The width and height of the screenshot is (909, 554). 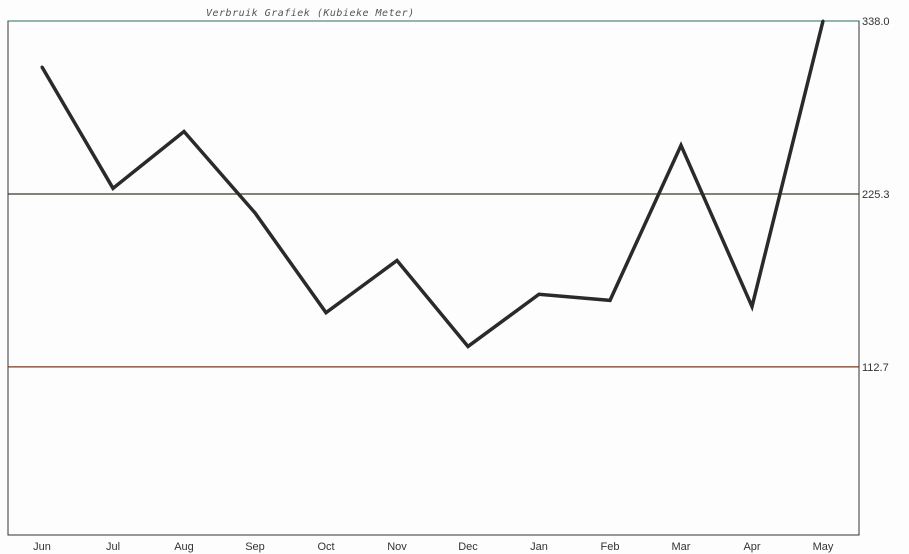 I want to click on chart-title: Verbruik Grafiek (Kubieke Meter), so click(x=310, y=13).